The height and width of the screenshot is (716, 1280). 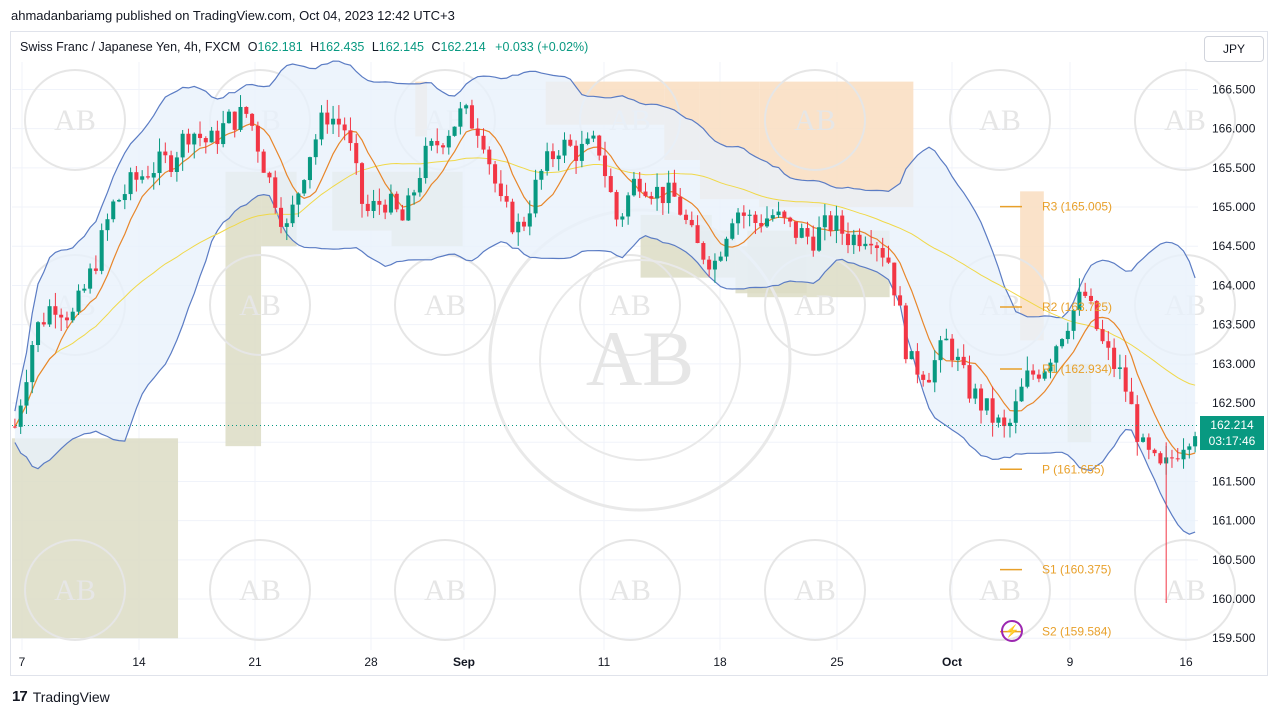 What do you see at coordinates (1234, 168) in the screenshot?
I see `y-tick-label: 165.500` at bounding box center [1234, 168].